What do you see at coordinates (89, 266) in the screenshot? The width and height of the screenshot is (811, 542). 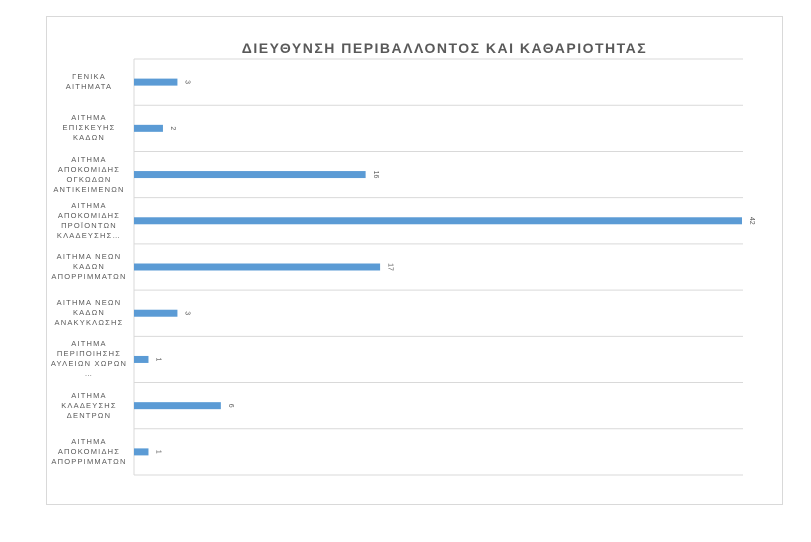 I see `category-label: ΑΙΤΗΜΑ ΝΕΩΝ ΚΑΔΩΝ ΑΠΟΡΡΙΜΜΑΤΩΝ` at bounding box center [89, 266].